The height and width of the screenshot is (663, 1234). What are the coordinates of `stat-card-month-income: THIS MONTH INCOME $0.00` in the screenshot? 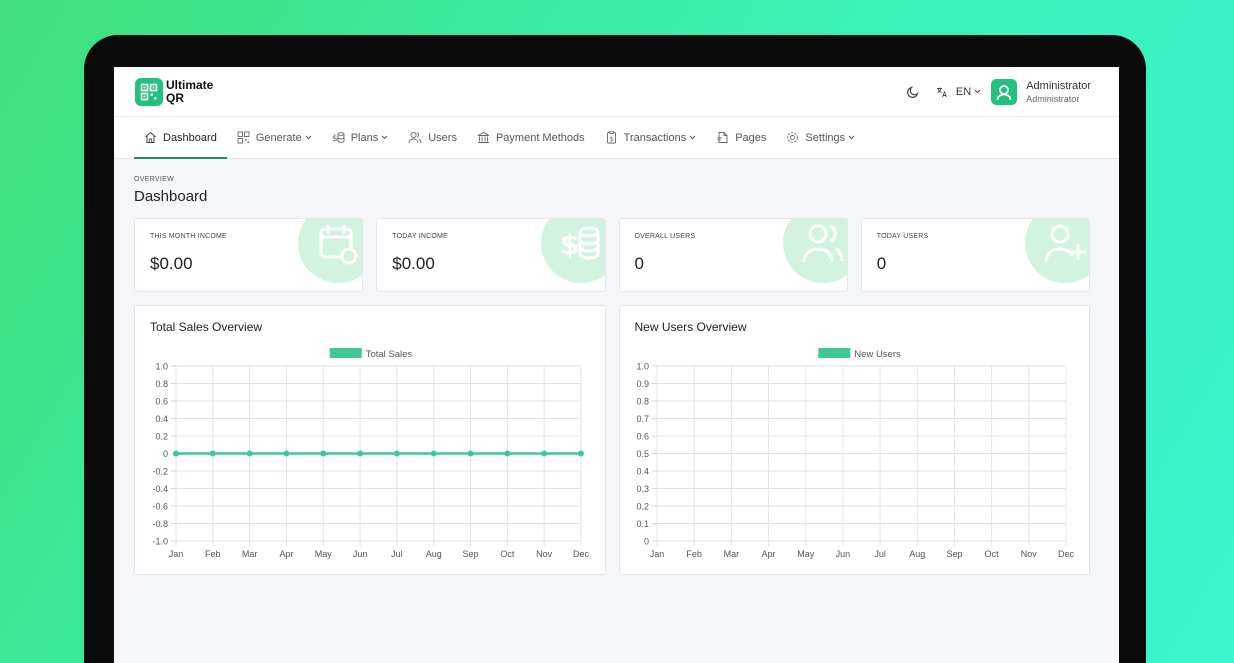 It's located at (249, 255).